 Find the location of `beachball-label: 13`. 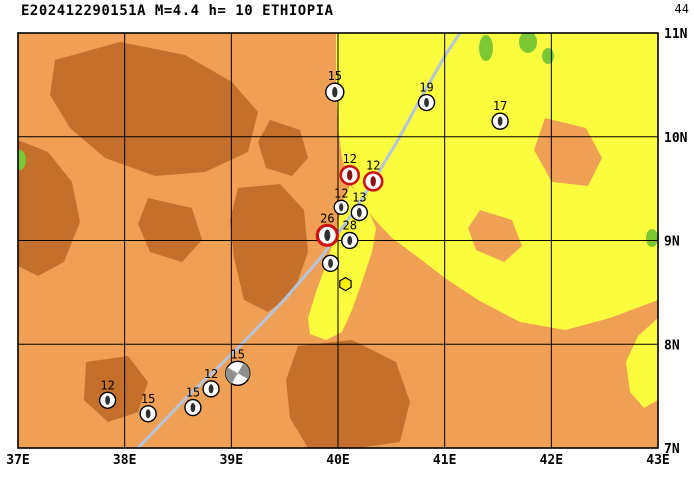

beachball-label: 13 is located at coordinates (359, 197).